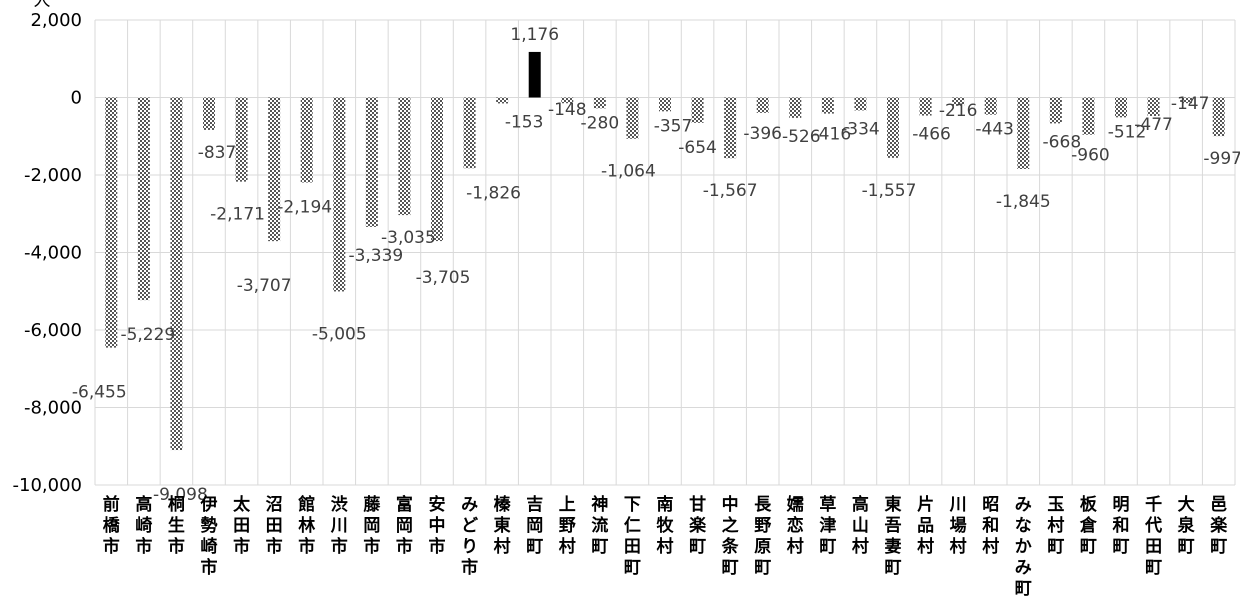 The image size is (1240, 613). Describe the element at coordinates (42, 5) in the screenshot. I see `y-axis-unit-label: 人` at that location.